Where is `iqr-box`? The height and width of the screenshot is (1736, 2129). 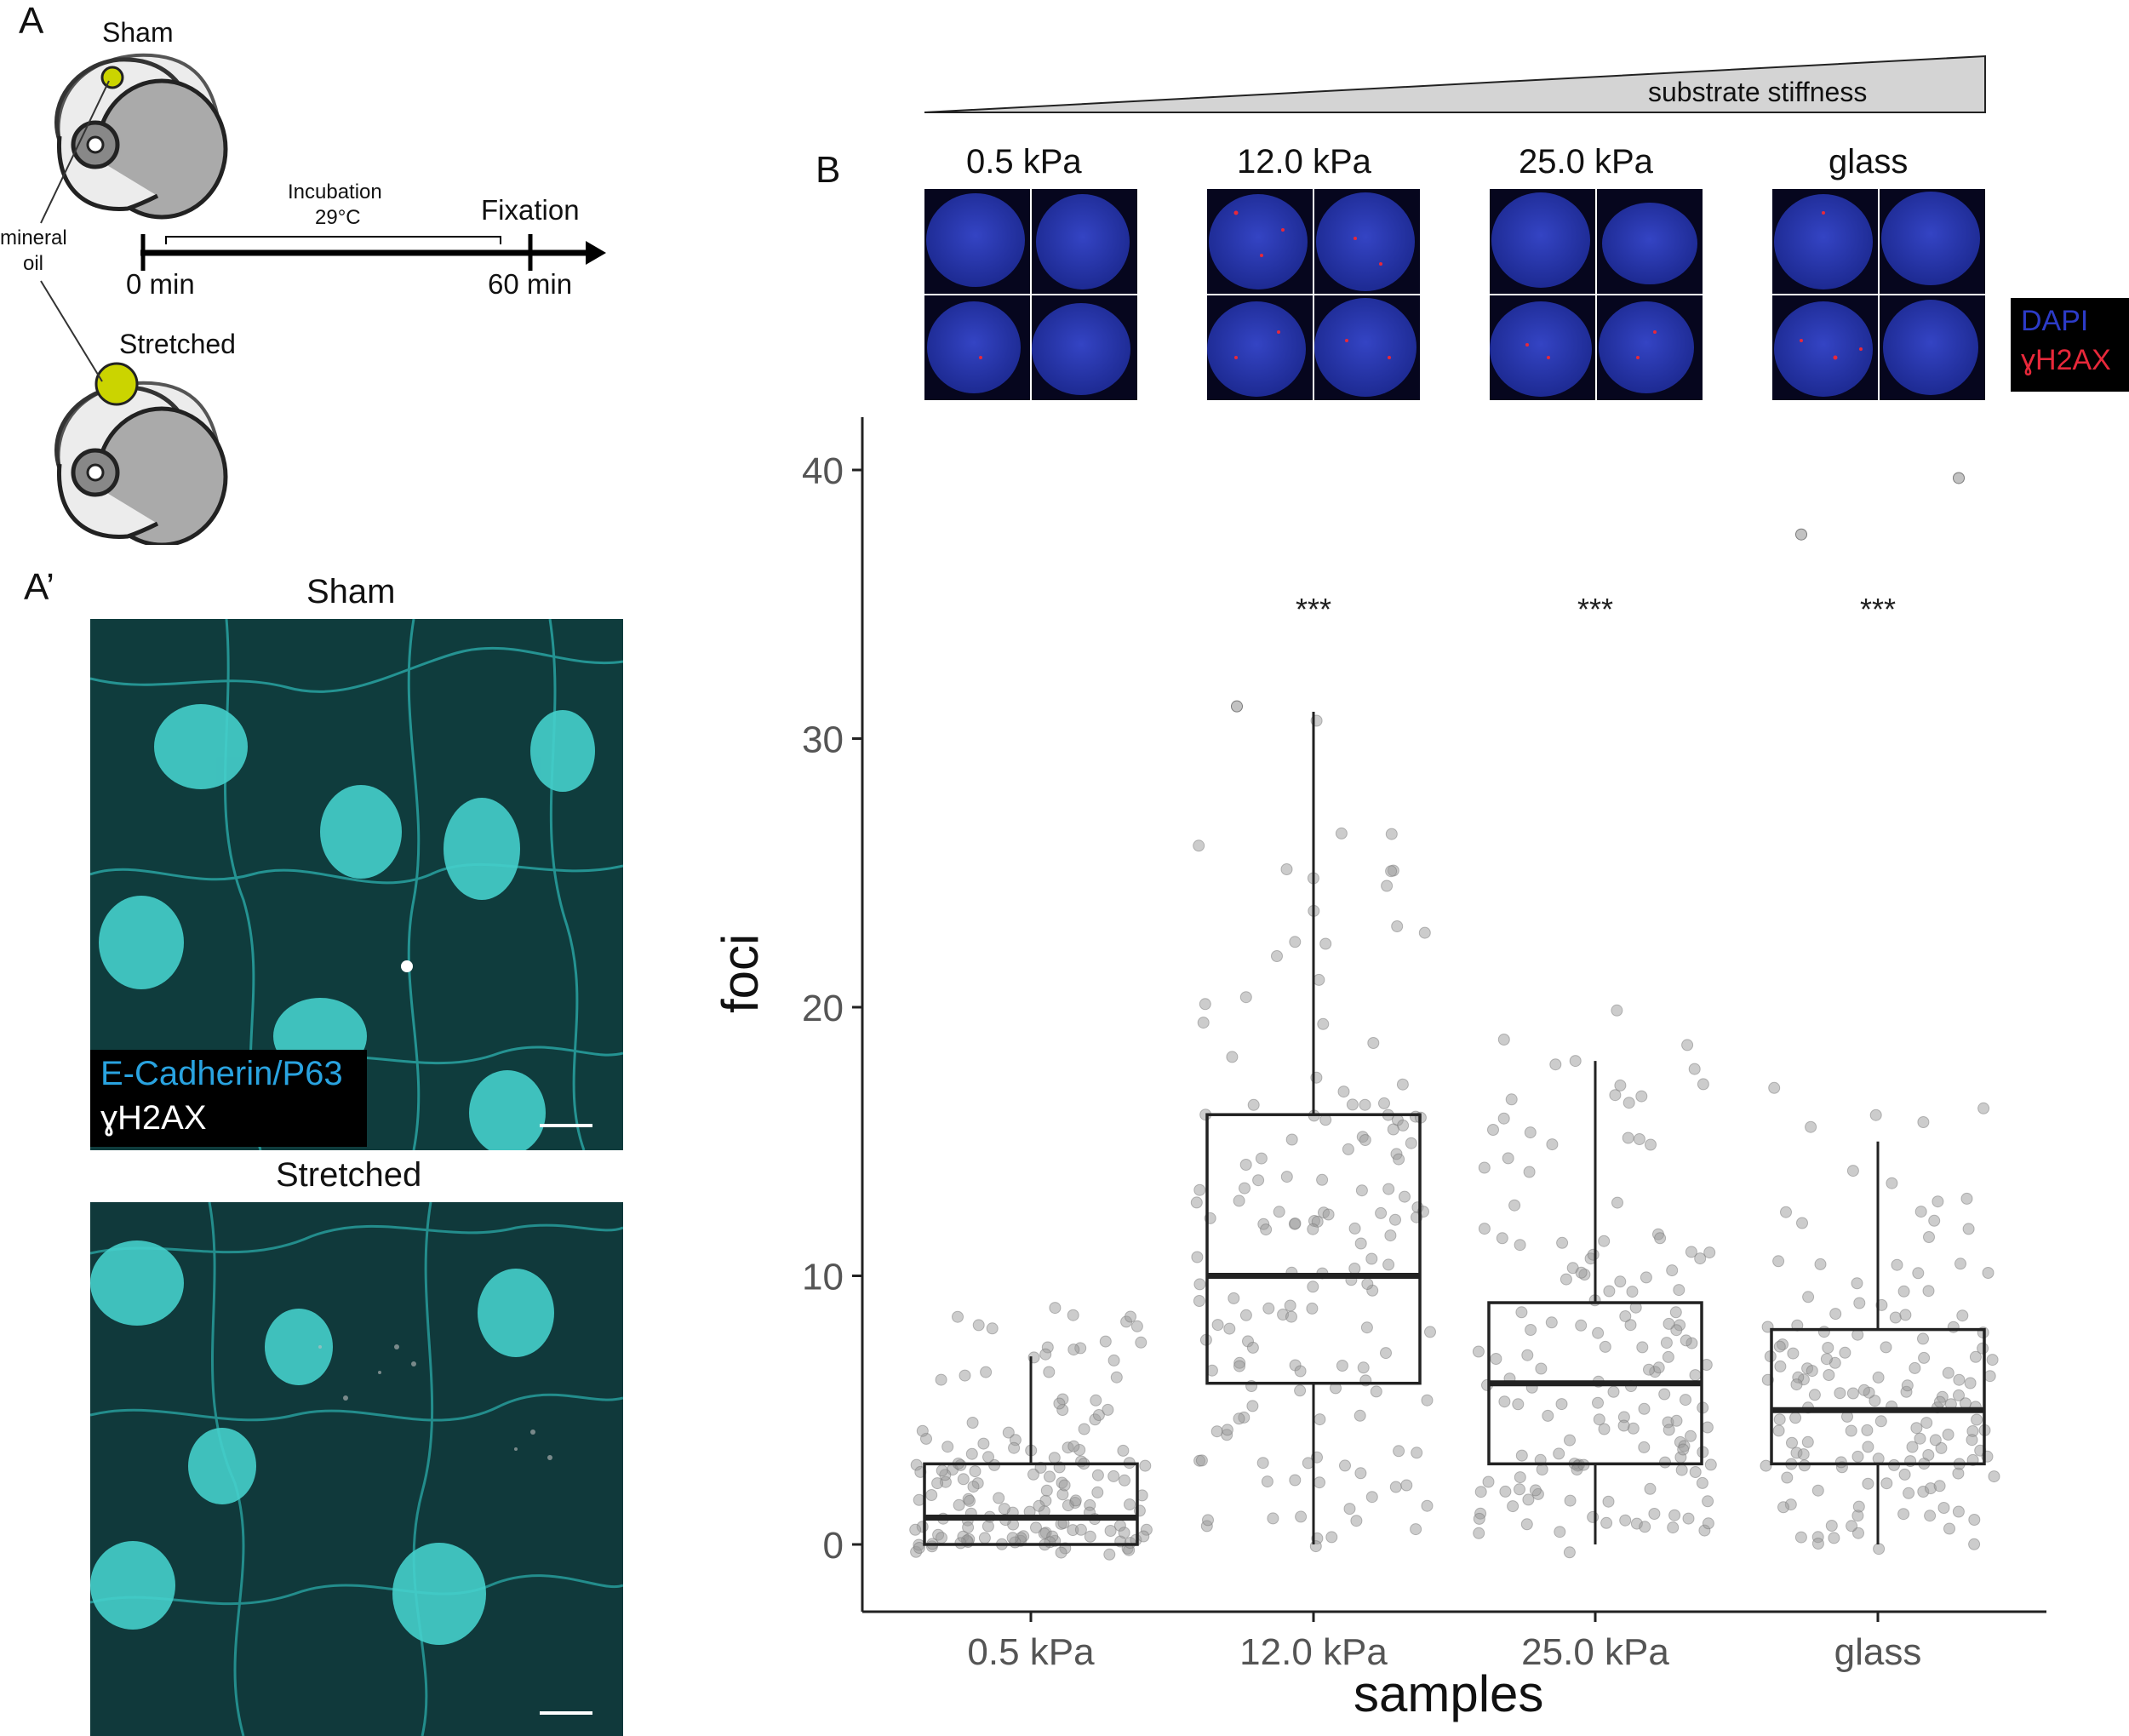
iqr-box is located at coordinates (1314, 1249).